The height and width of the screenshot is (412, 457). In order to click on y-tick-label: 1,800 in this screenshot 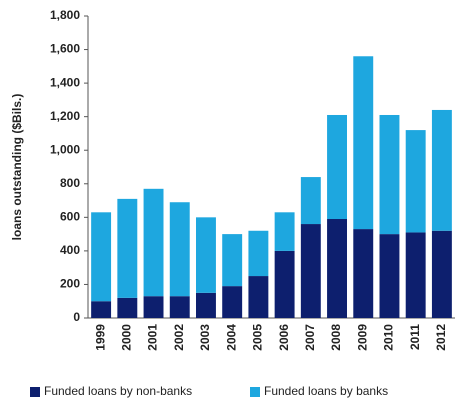, I will do `click(65, 15)`.